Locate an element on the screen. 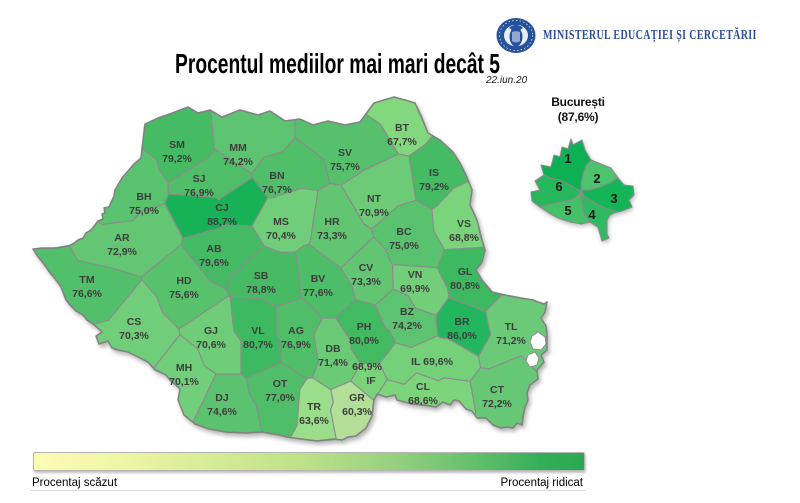 This screenshot has height=503, width=800. svg-text: 86,0% is located at coordinates (462, 336).